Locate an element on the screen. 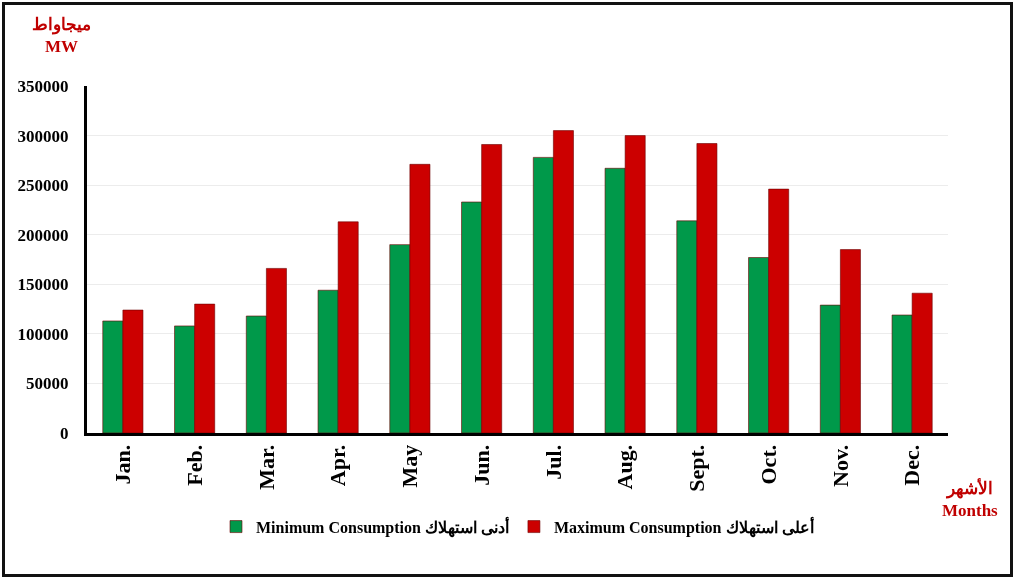 The image size is (1013, 577). x-tick-label: Nov. is located at coordinates (840, 465).